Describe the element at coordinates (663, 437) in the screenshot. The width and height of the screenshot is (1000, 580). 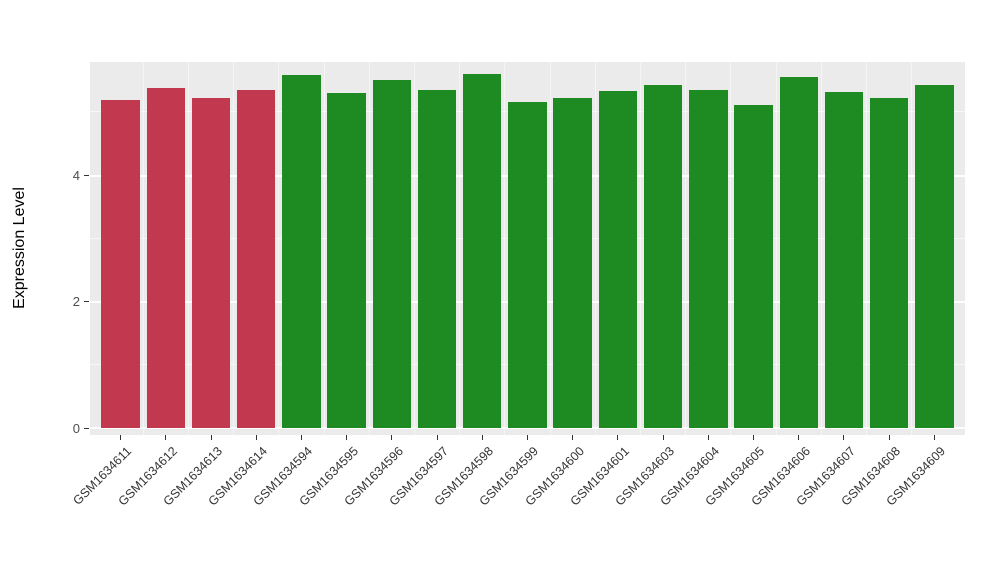
I see `x-tick-mark-GSM1634603` at that location.